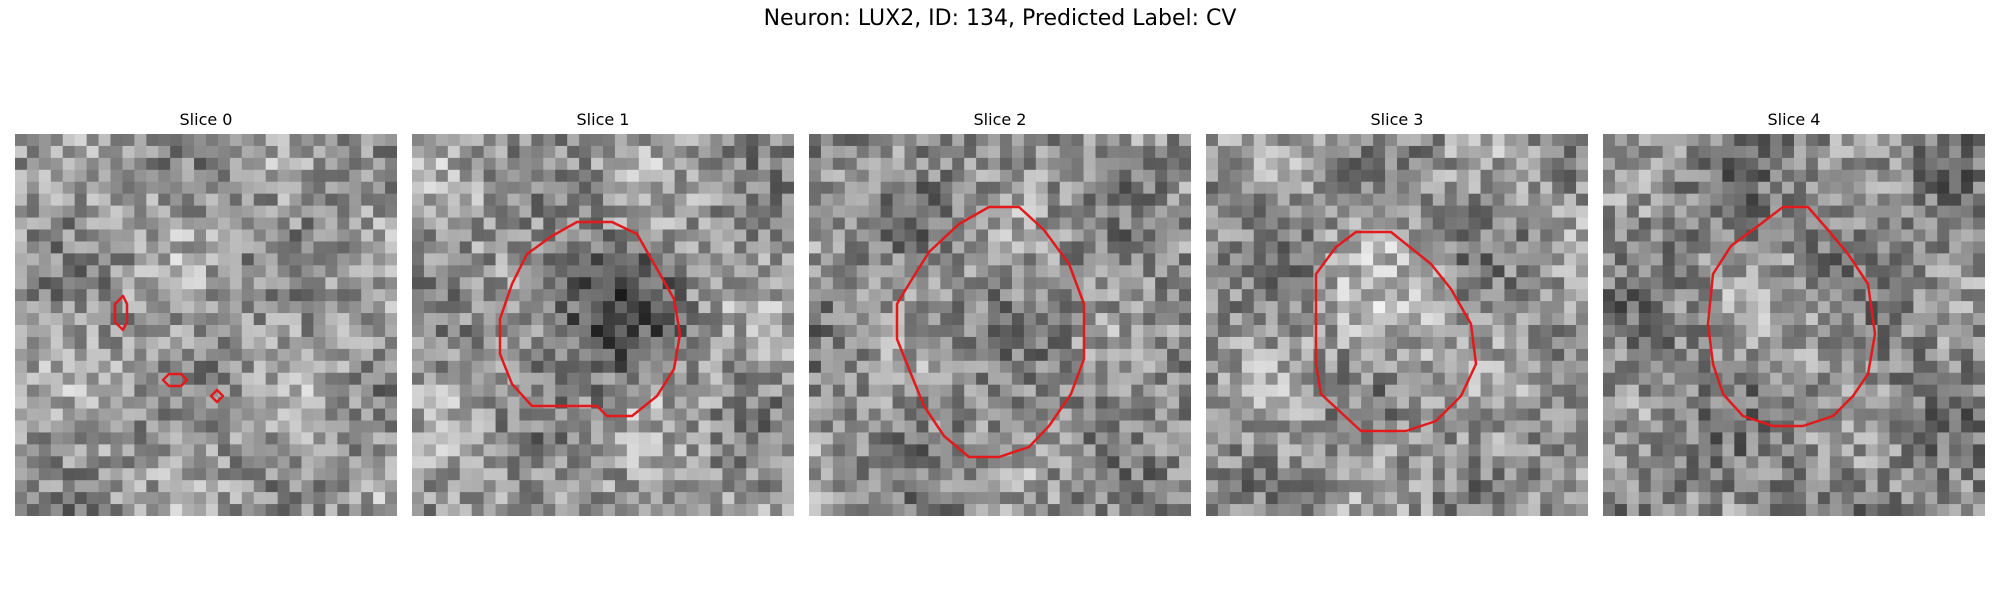 The height and width of the screenshot is (600, 2000). Describe the element at coordinates (1000, 119) in the screenshot. I see `slice-title: Slice 2` at that location.